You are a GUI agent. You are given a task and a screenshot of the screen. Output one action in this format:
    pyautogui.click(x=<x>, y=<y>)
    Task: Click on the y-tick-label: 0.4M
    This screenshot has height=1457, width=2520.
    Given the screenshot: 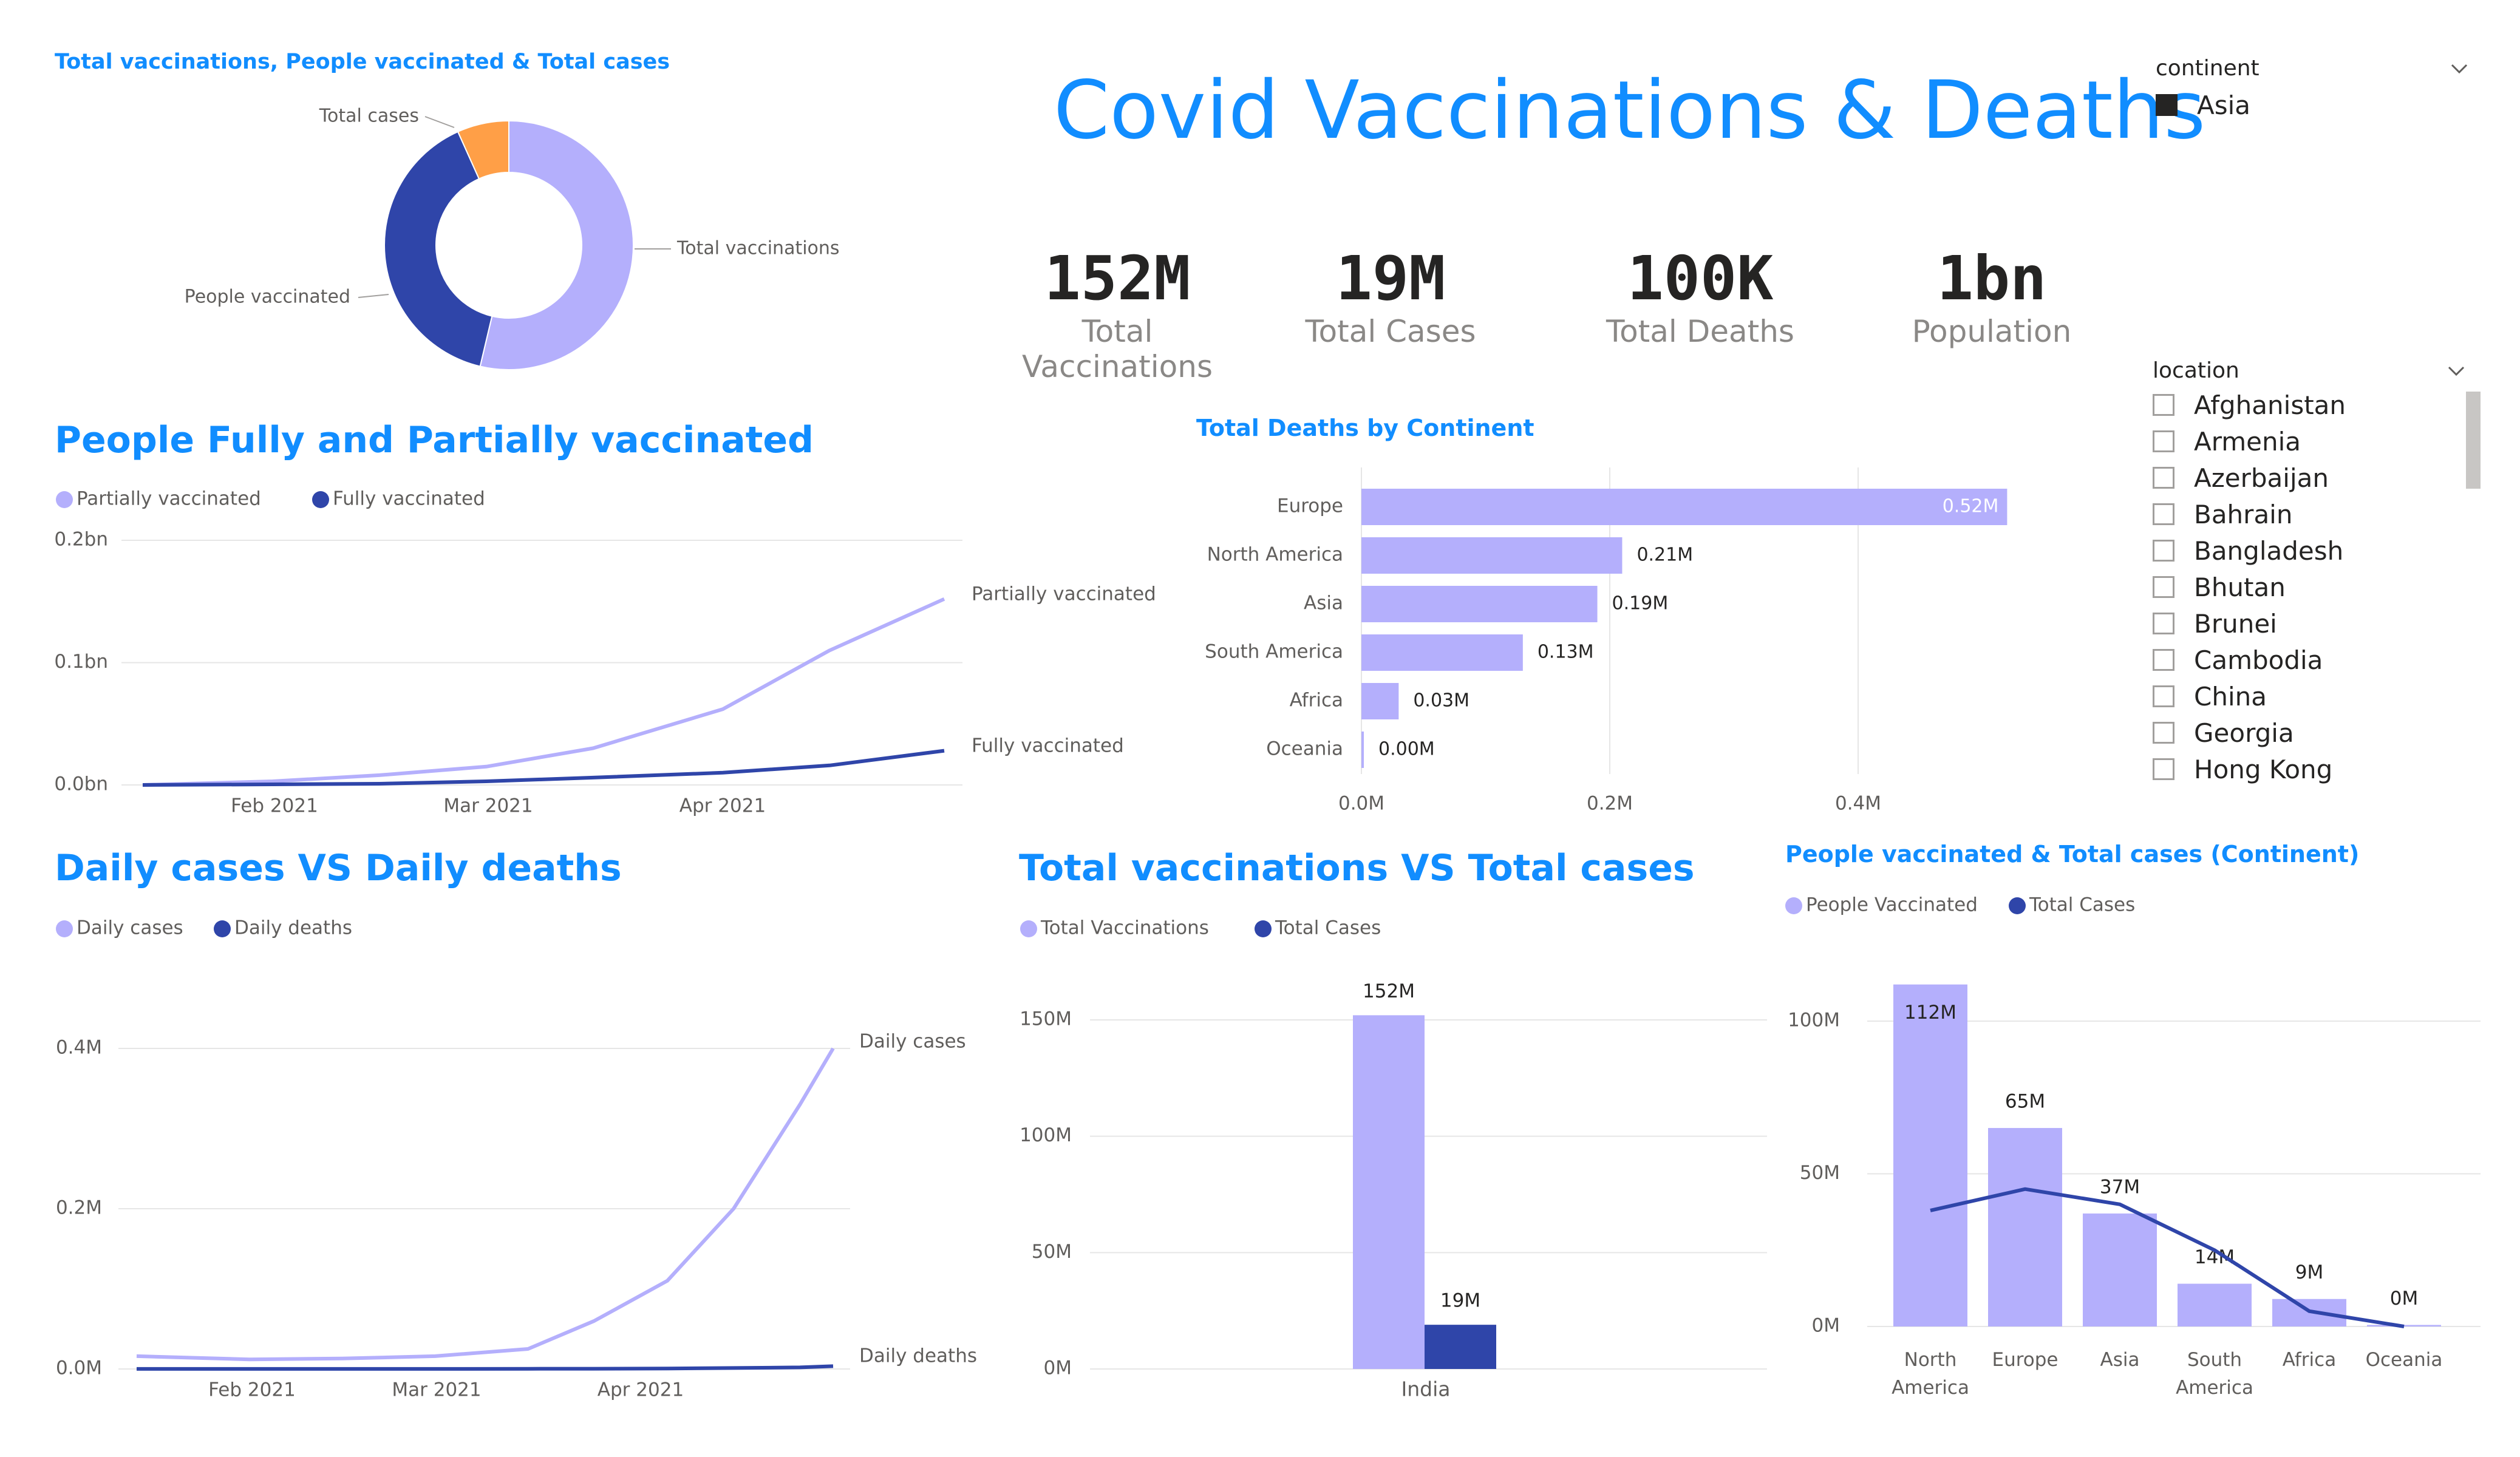 What is the action you would take?
    pyautogui.click(x=79, y=1048)
    